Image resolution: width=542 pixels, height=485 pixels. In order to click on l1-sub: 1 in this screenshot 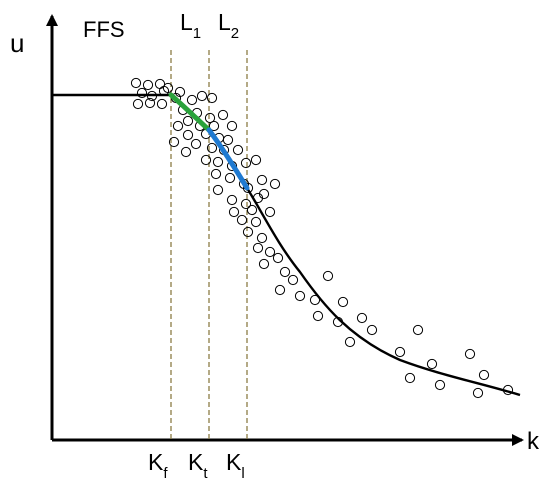, I will do `click(197, 33)`.